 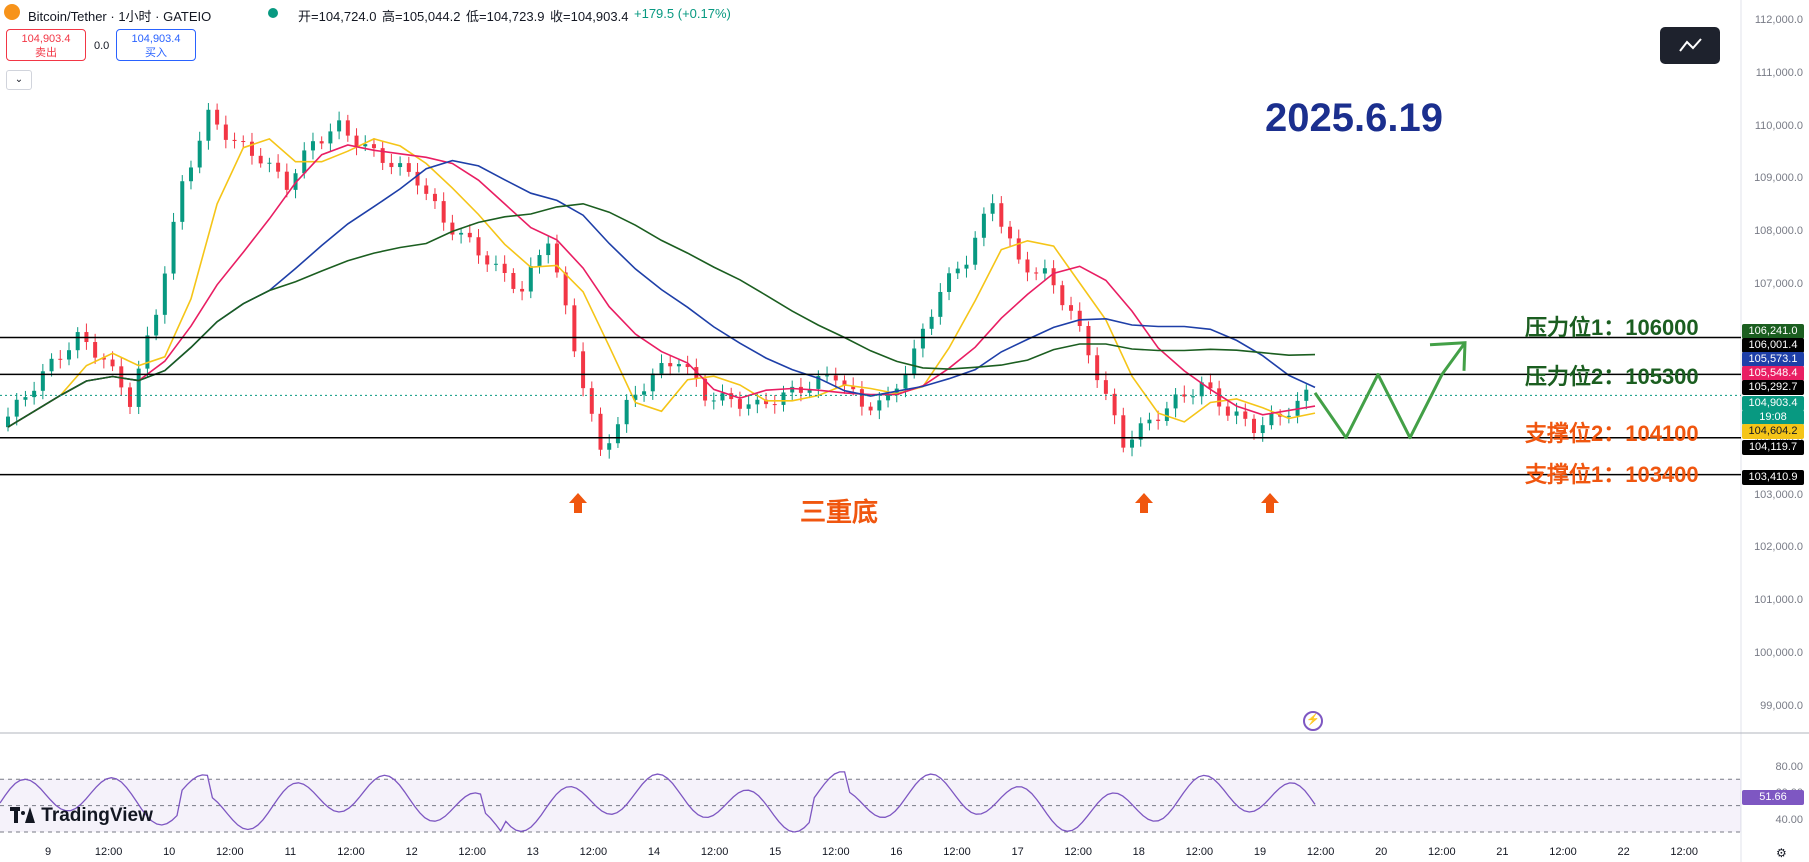 What do you see at coordinates (46, 45) in the screenshot?
I see `sell-button: 104,903.4 卖出` at bounding box center [46, 45].